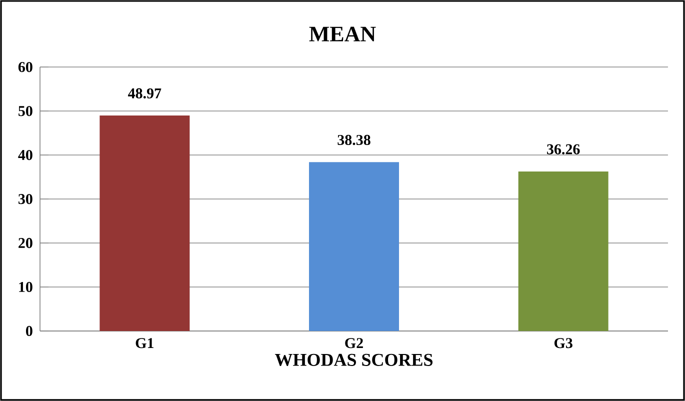  What do you see at coordinates (145, 343) in the screenshot?
I see `x-tick-label: G1` at bounding box center [145, 343].